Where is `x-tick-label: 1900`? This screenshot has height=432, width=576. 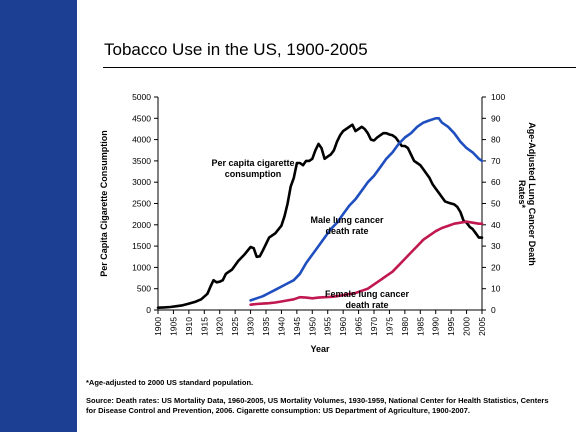
x-tick-label: 1900 is located at coordinates (158, 326).